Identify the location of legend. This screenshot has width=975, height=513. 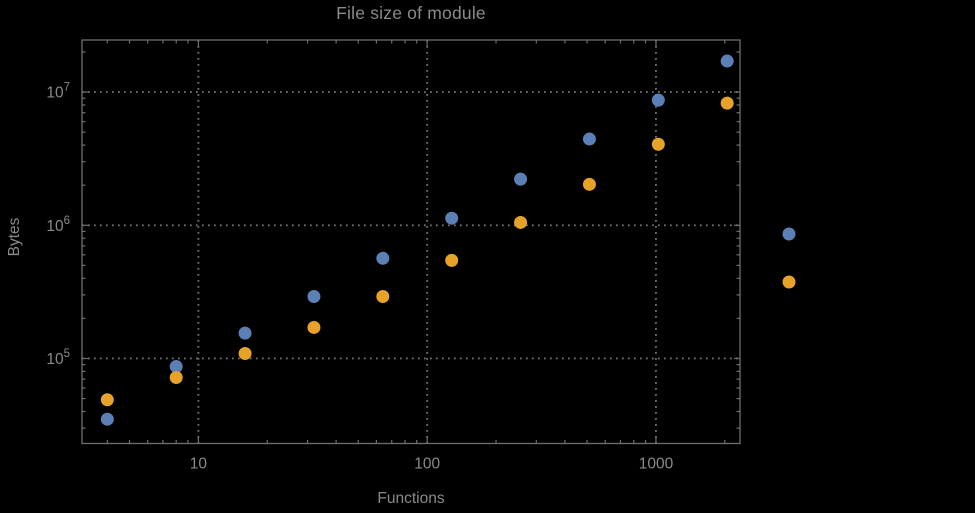
(789, 258).